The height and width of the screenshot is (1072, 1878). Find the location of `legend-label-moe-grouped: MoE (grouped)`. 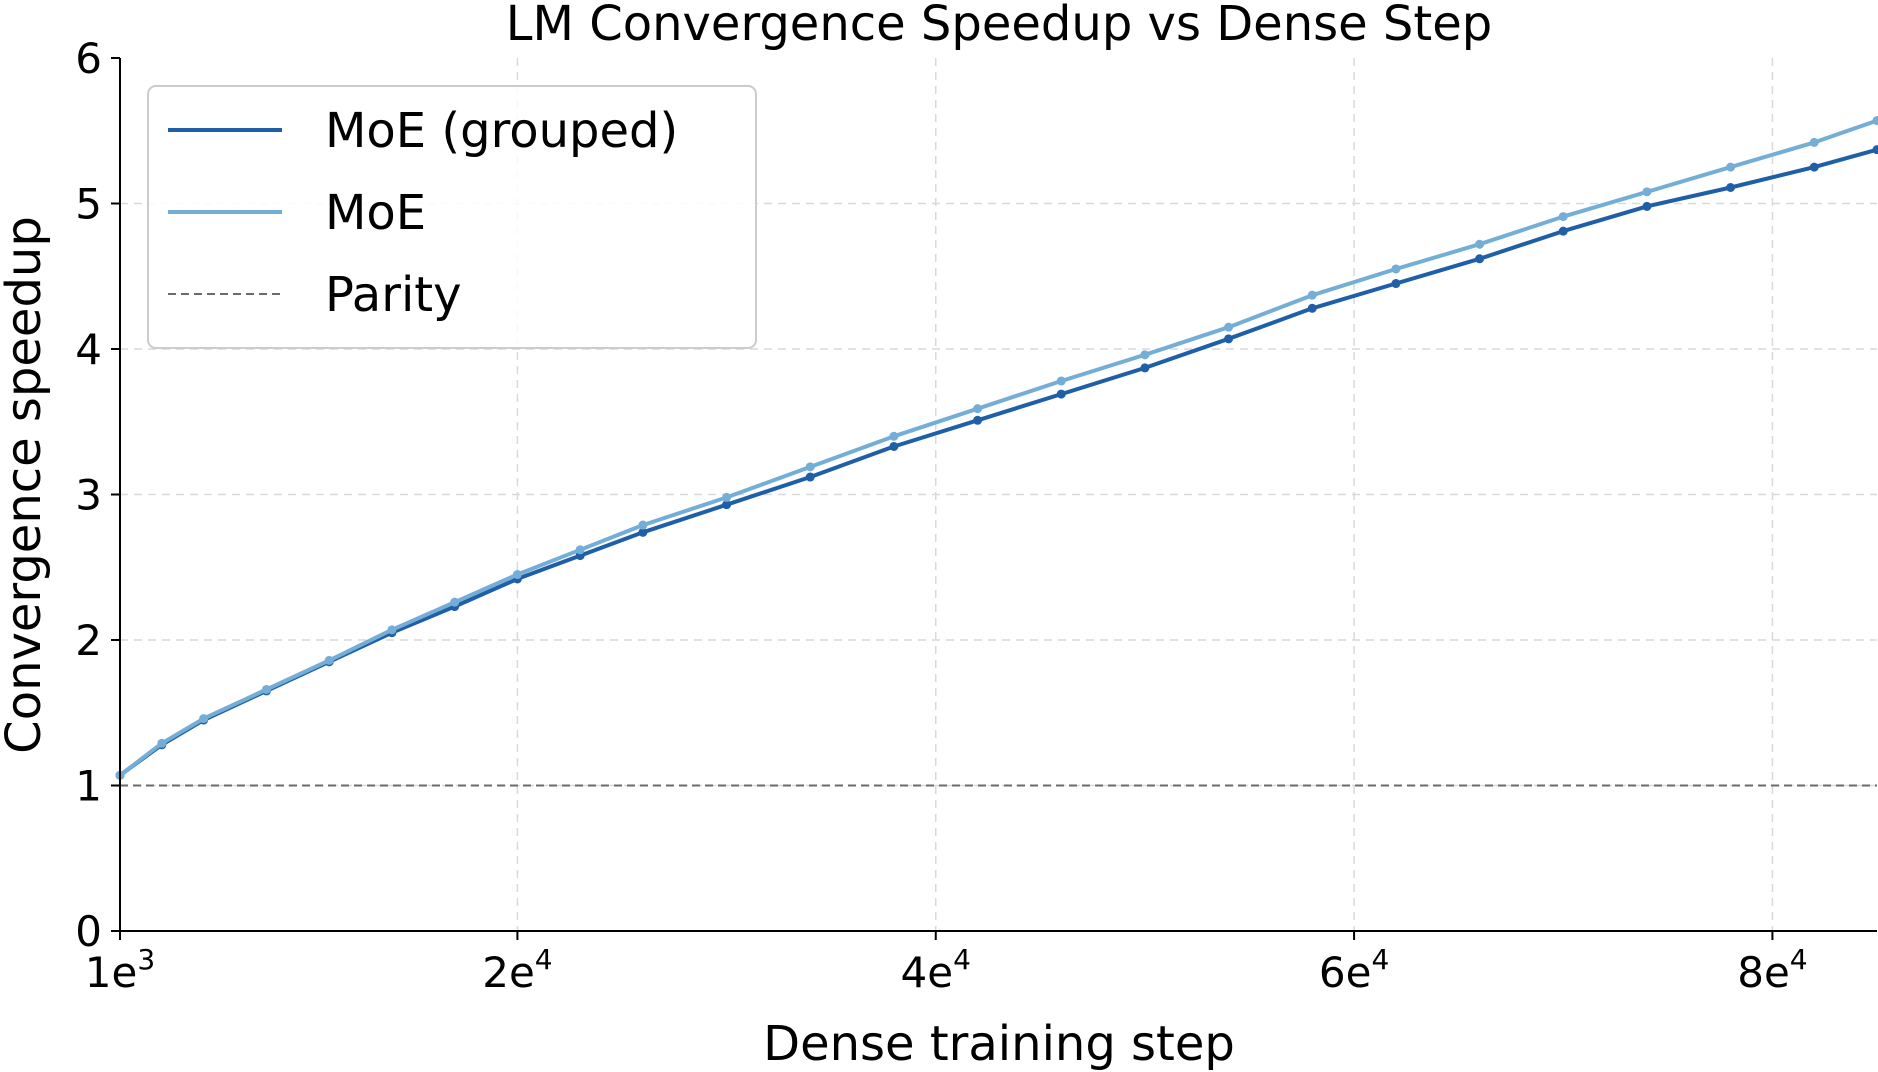

legend-label-moe-grouped: MoE (grouped) is located at coordinates (501, 131).